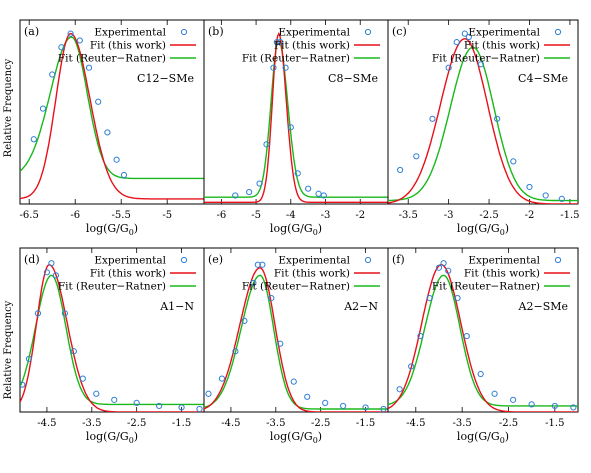 This screenshot has height=473, width=591. What do you see at coordinates (360, 215) in the screenshot?
I see `x-tick-label: -2` at bounding box center [360, 215].